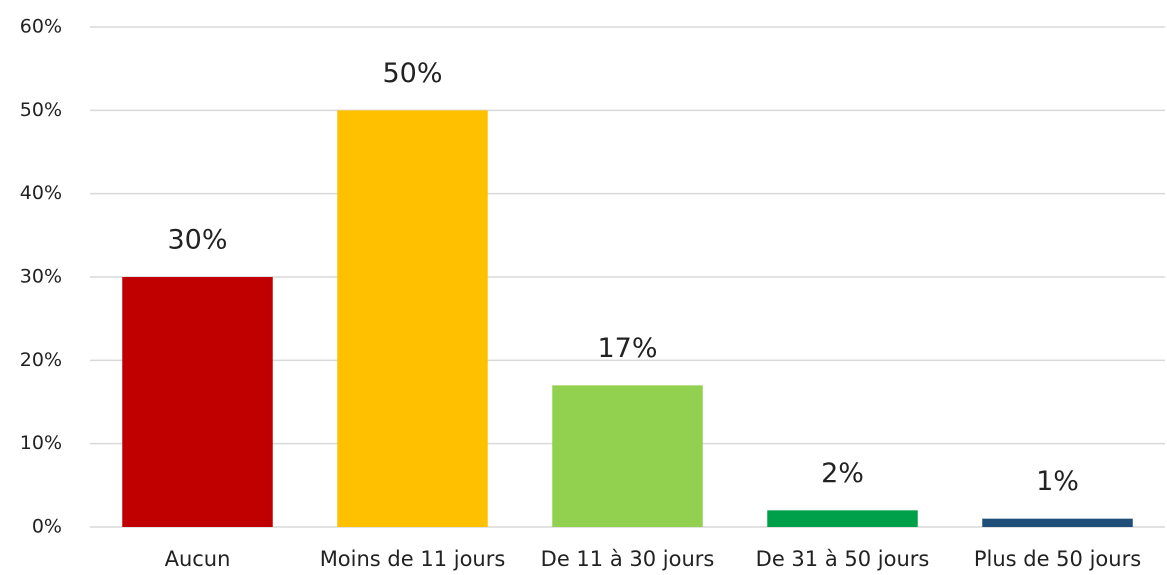 Image resolution: width=1167 pixels, height=575 pixels. I want to click on y-tick-label: 50%, so click(41, 110).